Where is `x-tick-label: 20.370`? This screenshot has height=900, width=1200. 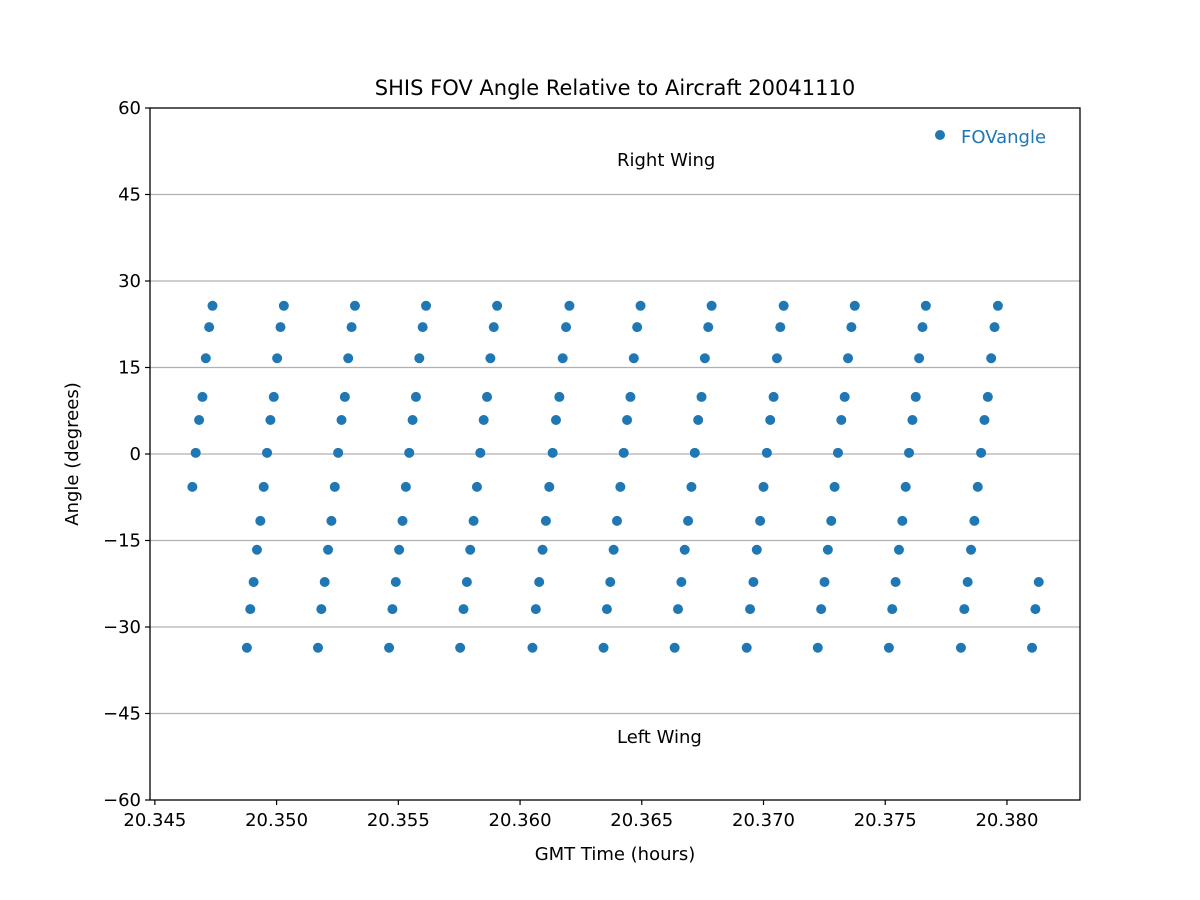
x-tick-label: 20.370 is located at coordinates (763, 820).